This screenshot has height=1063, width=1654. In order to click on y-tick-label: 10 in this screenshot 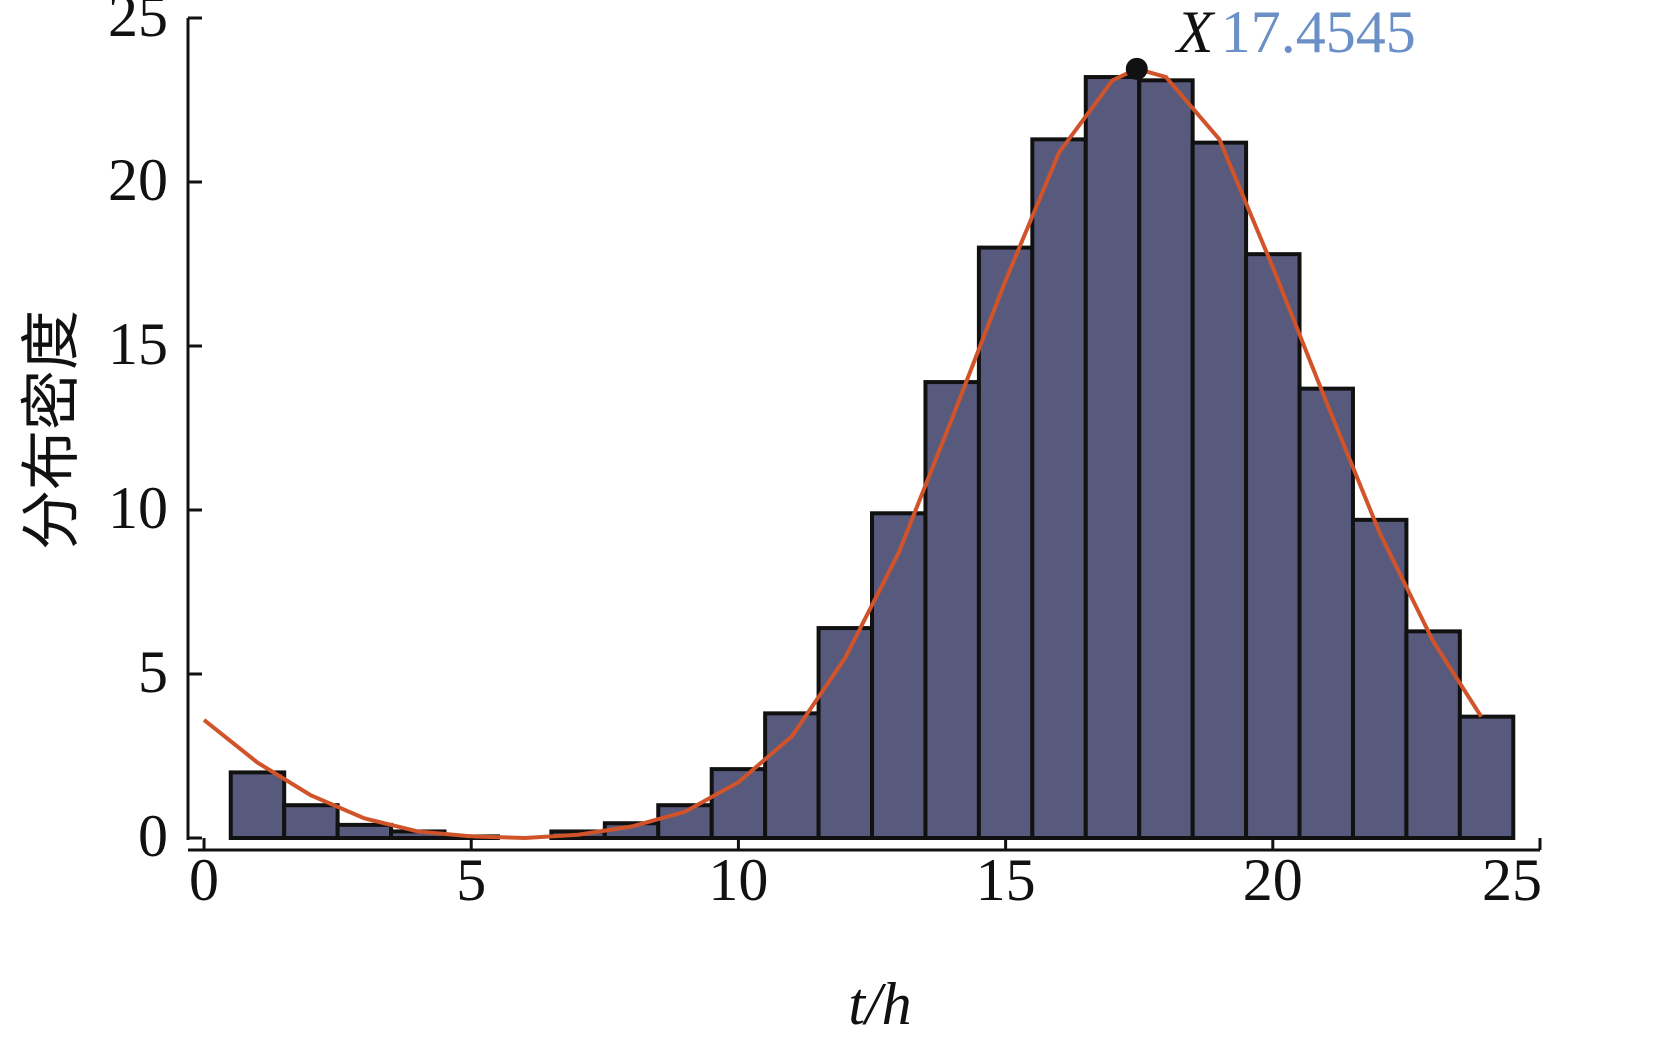, I will do `click(138, 508)`.